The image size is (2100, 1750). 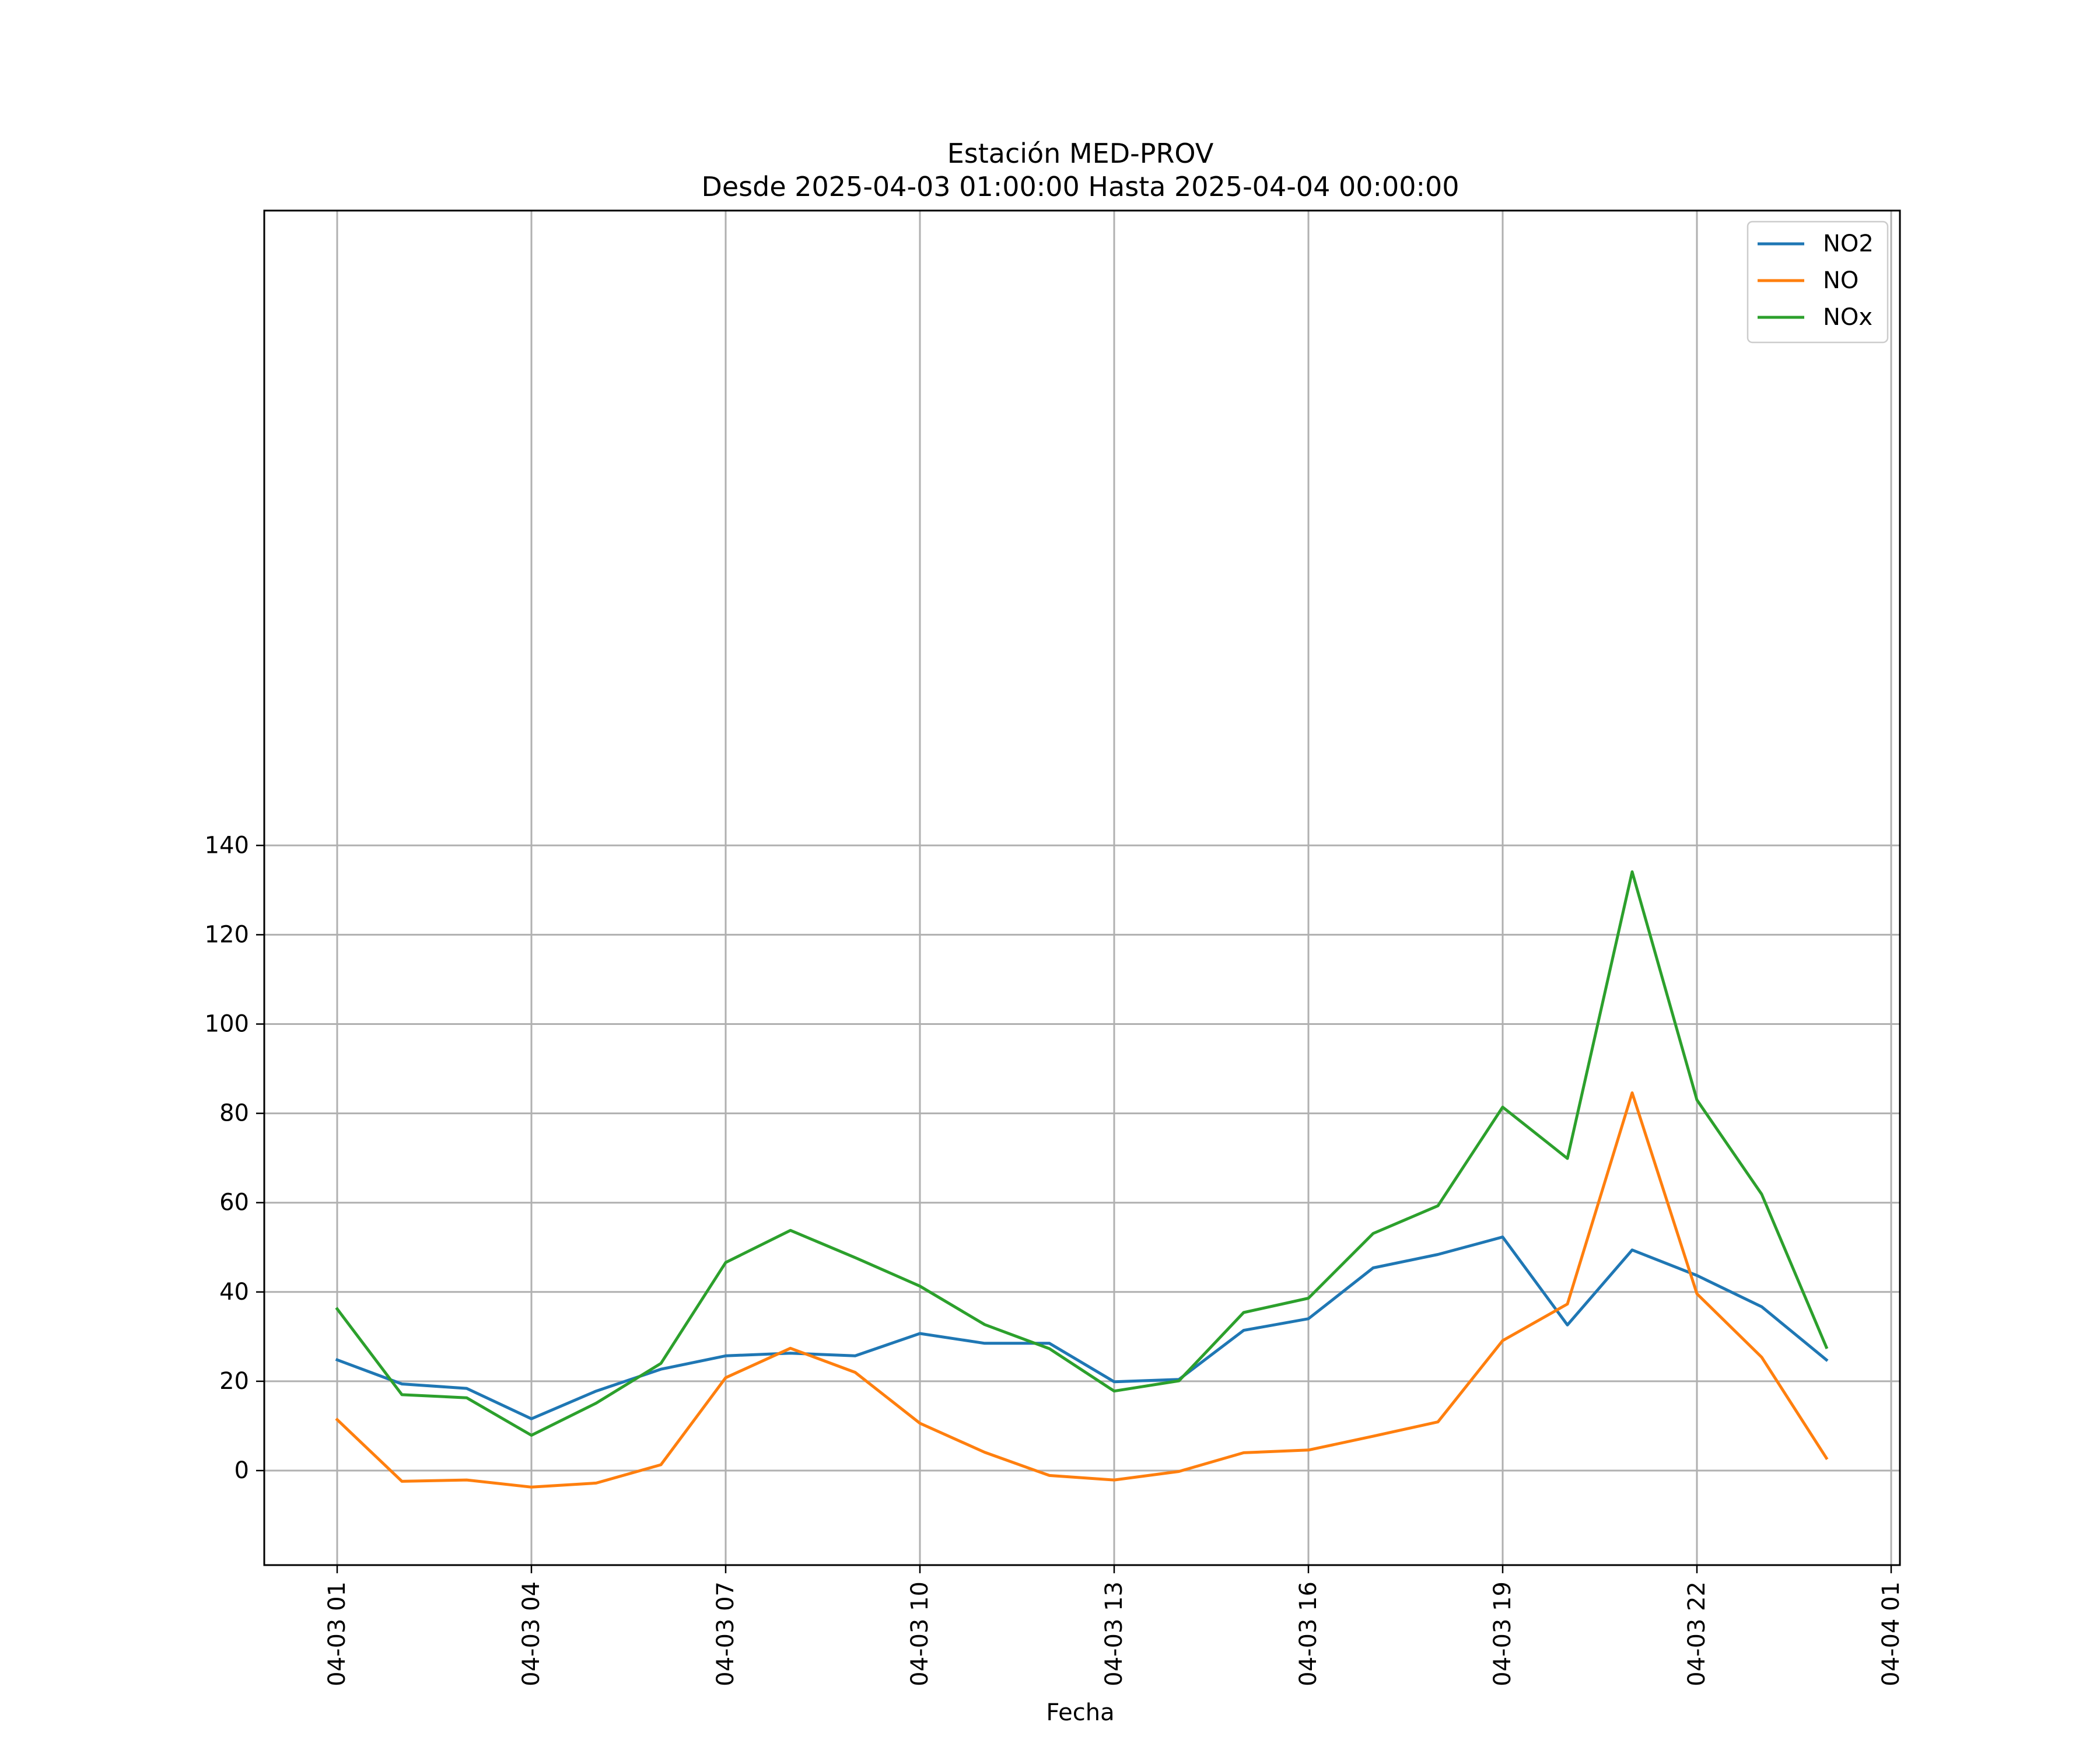 What do you see at coordinates (1848, 317) in the screenshot?
I see `legend-label-nox: NOx` at bounding box center [1848, 317].